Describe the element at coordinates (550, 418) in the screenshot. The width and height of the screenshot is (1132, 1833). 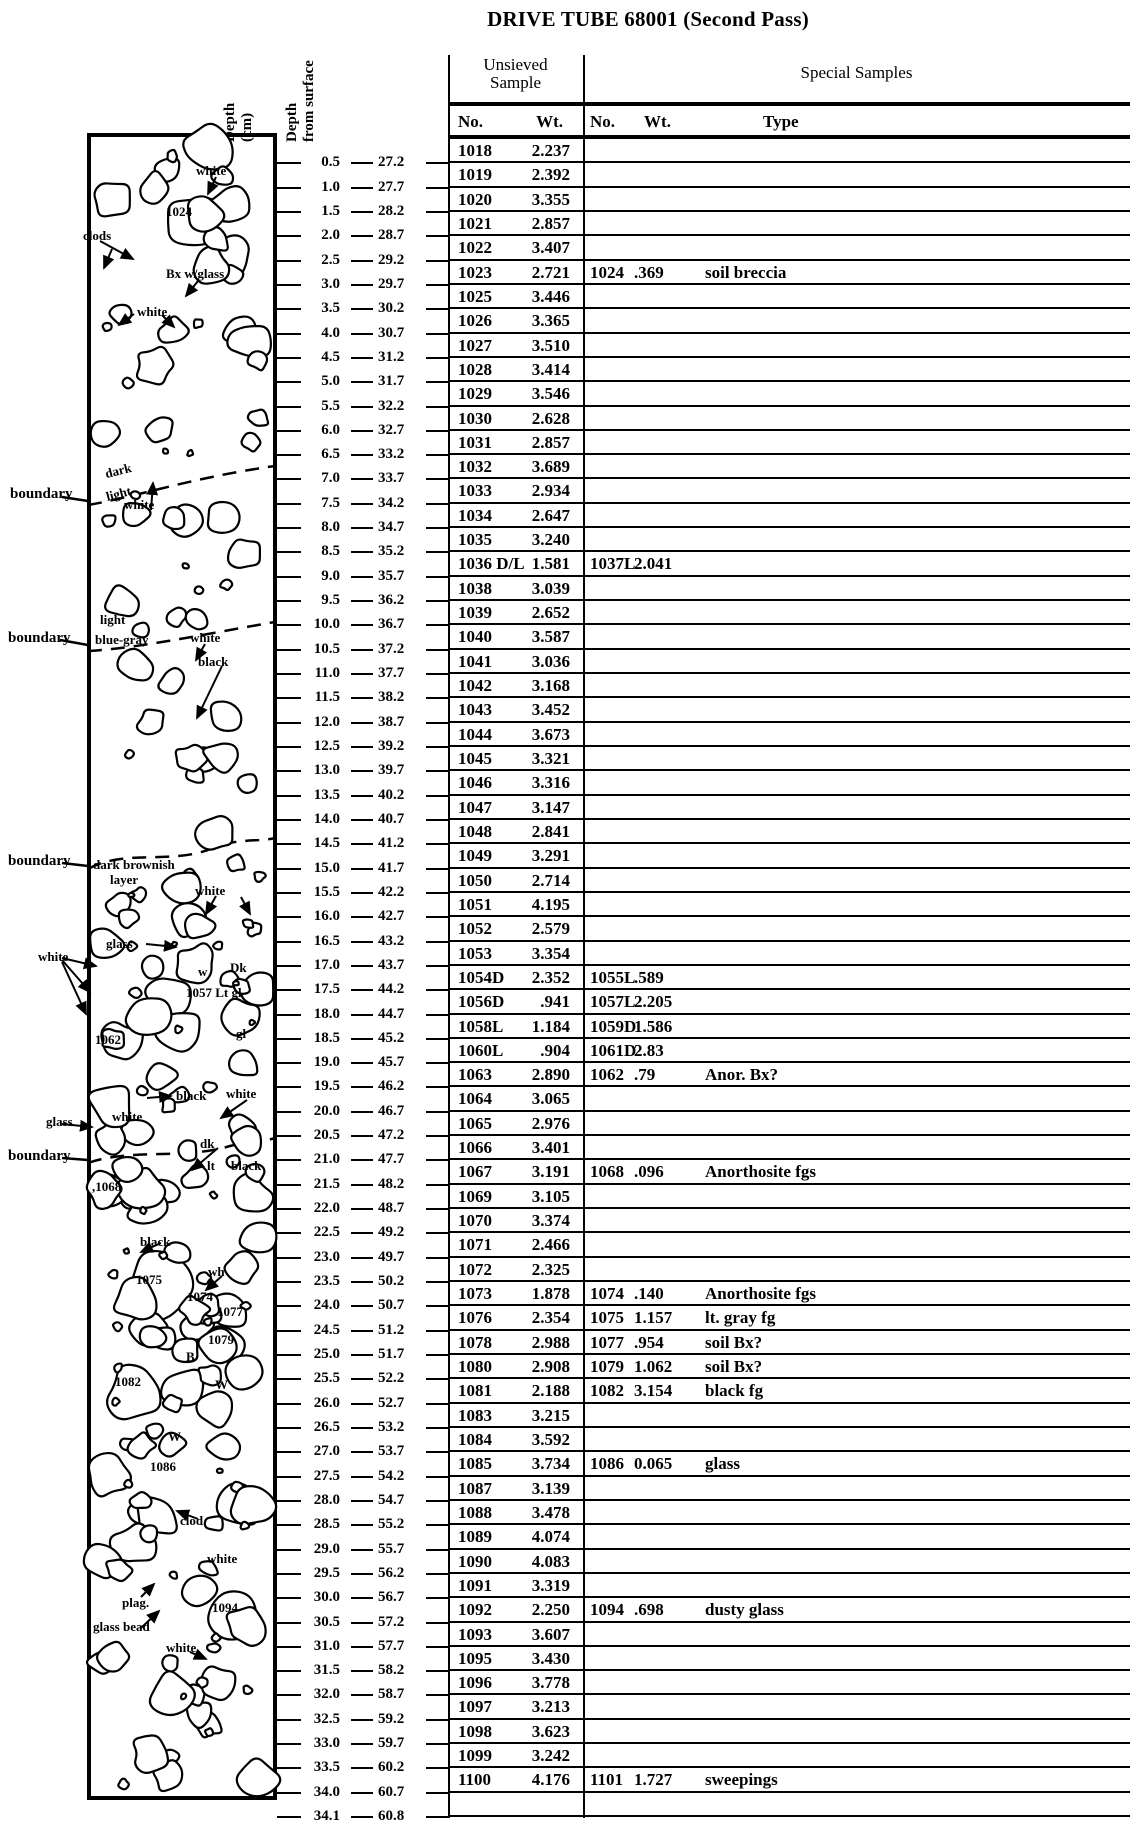
I see `unsieved-wt: 2.628` at that location.